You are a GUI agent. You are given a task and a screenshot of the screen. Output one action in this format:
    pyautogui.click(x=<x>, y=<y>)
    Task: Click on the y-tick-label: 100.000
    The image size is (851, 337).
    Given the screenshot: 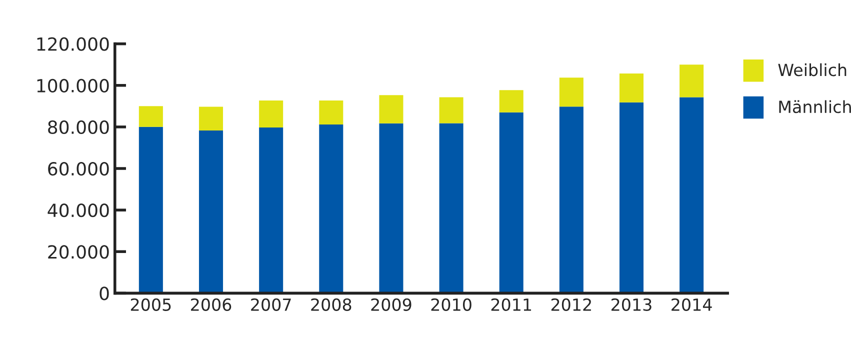 What is the action you would take?
    pyautogui.click(x=73, y=85)
    